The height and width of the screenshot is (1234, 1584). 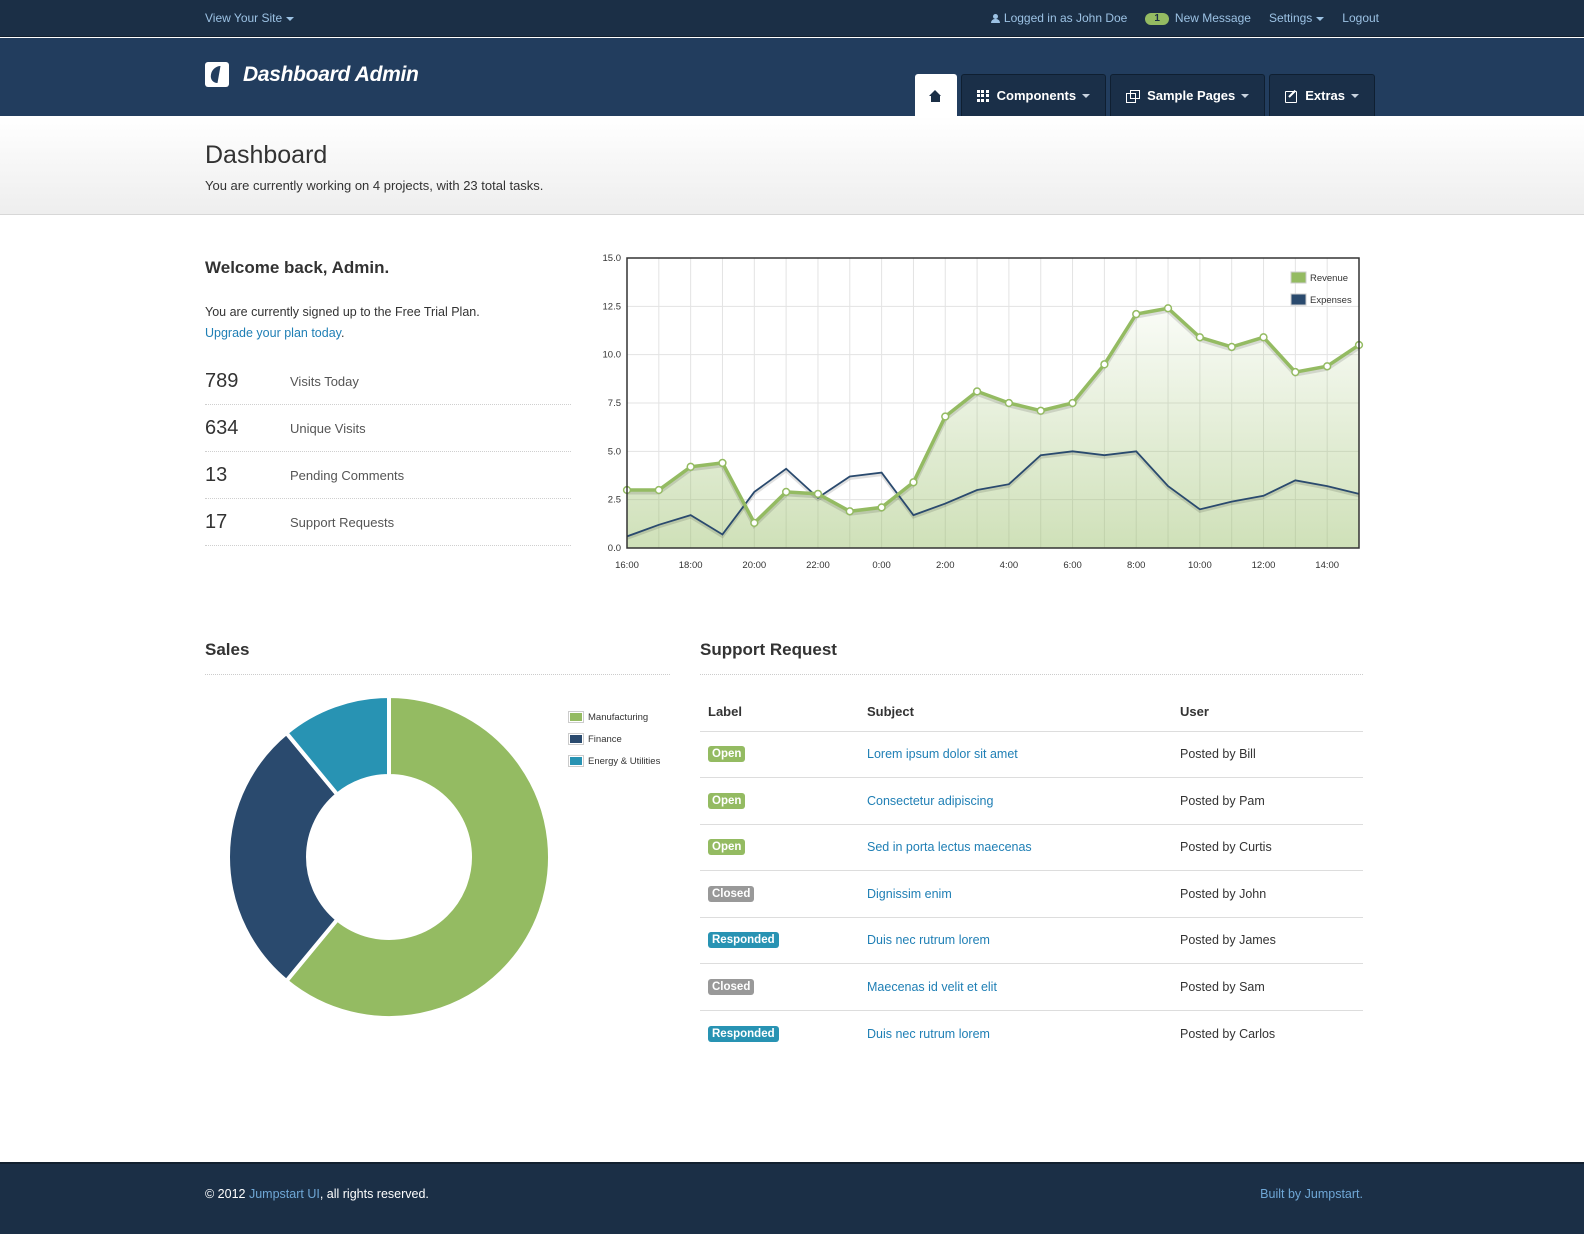 I want to click on status-badge: Responded, so click(x=743, y=940).